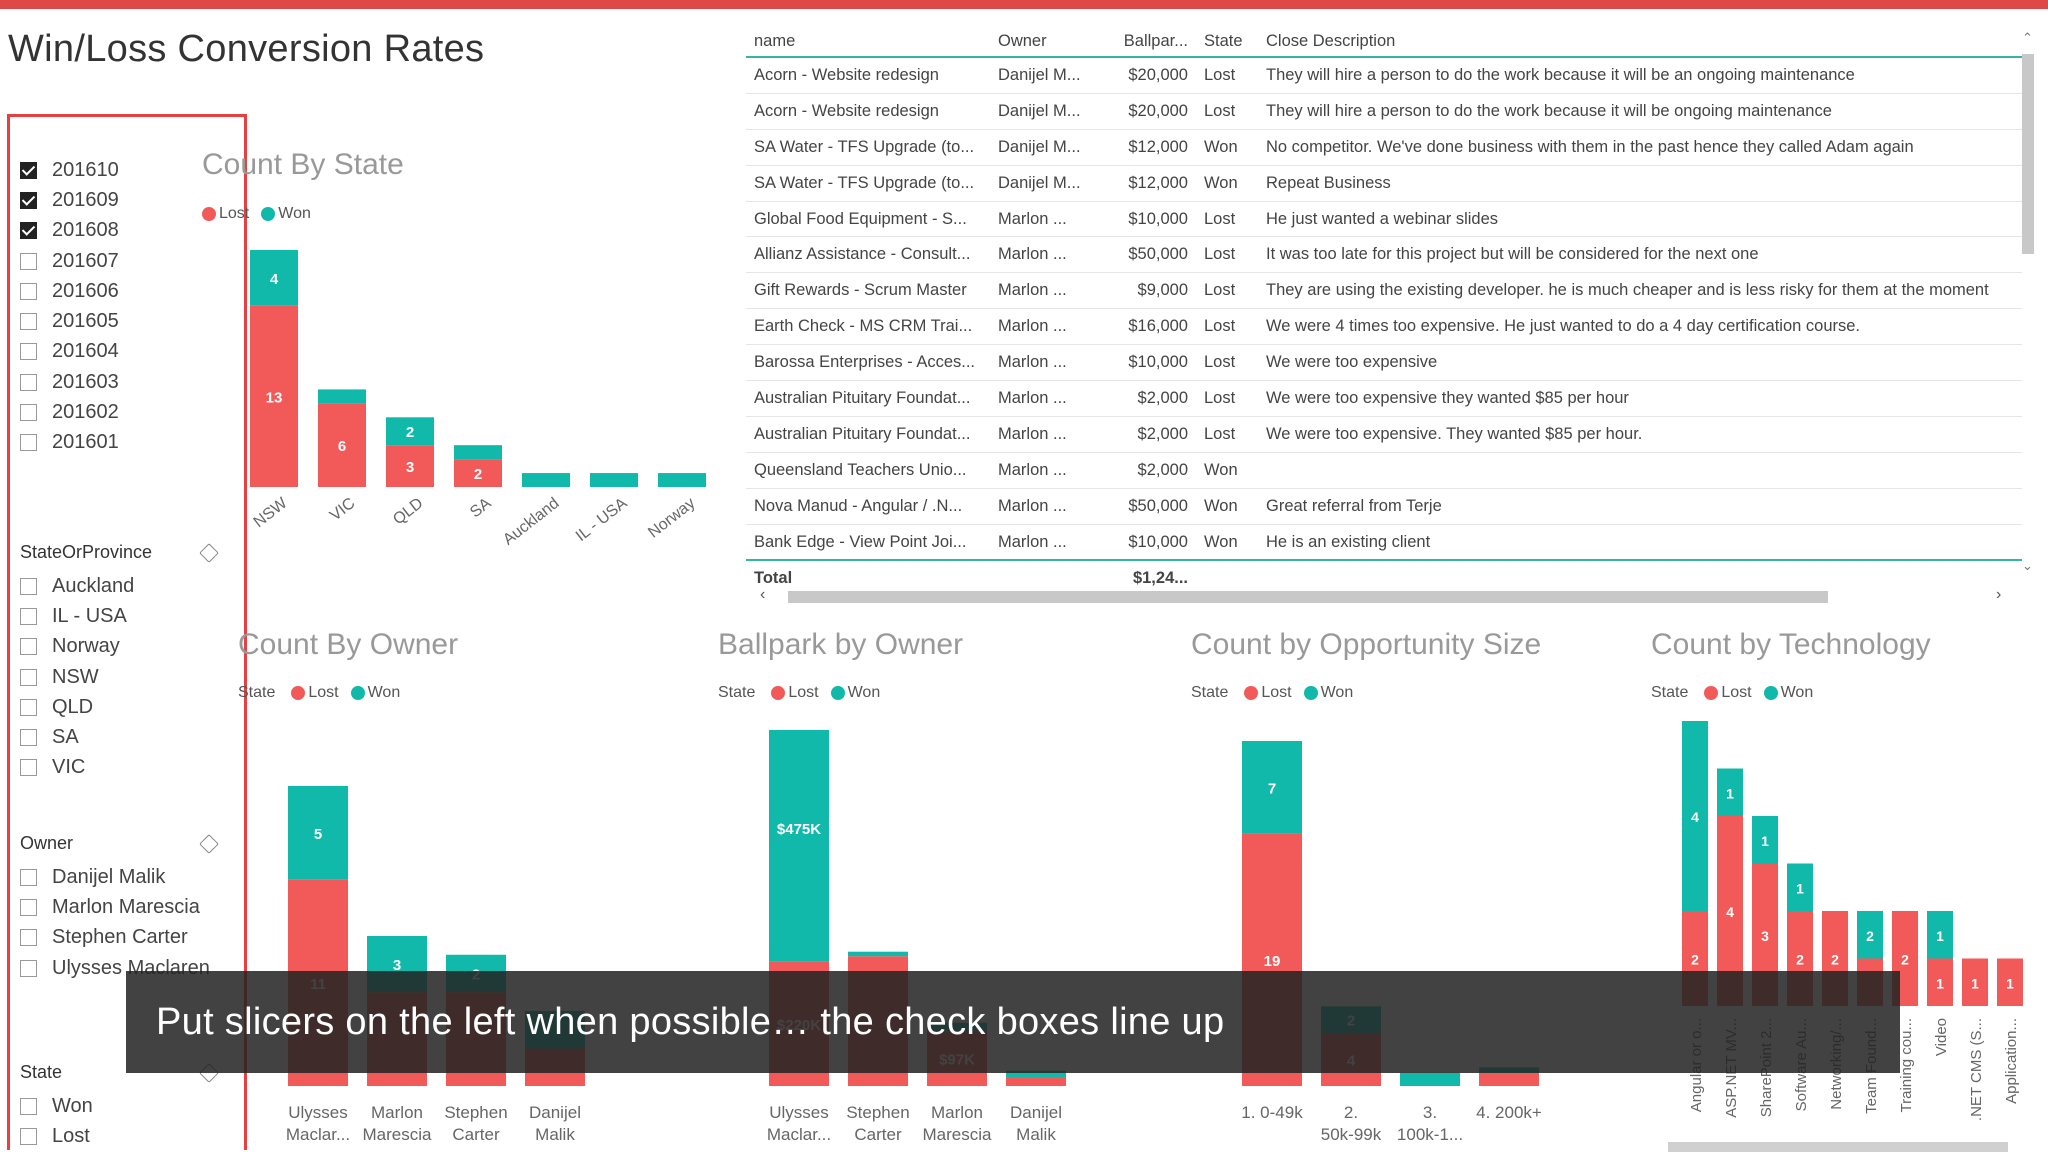  Describe the element at coordinates (1999, 594) in the screenshot. I see `scroll-right-icon: ›` at that location.